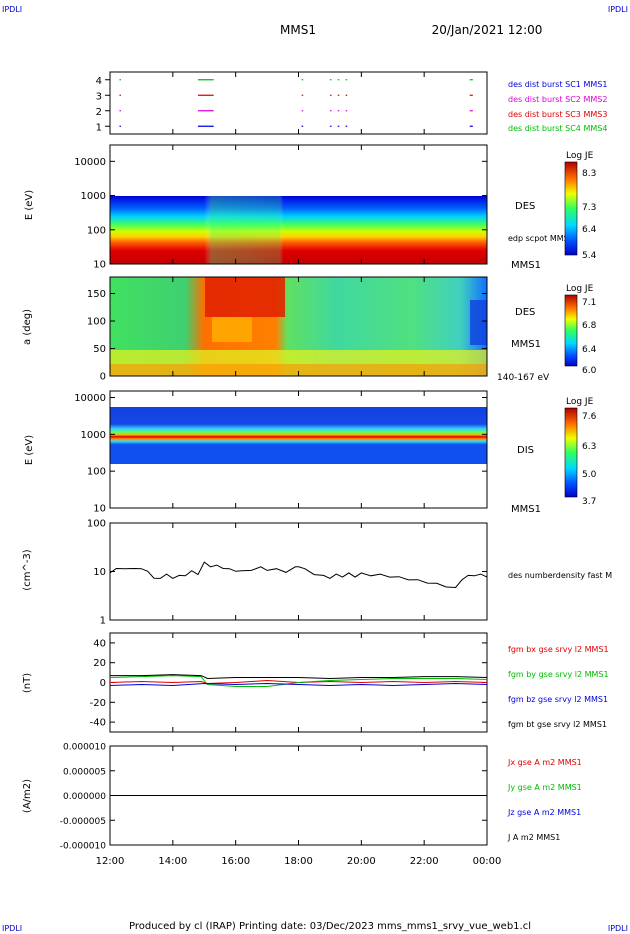 This screenshot has height=934, width=630. I want to click on magnetic-ytick-label: -20, so click(98, 703).